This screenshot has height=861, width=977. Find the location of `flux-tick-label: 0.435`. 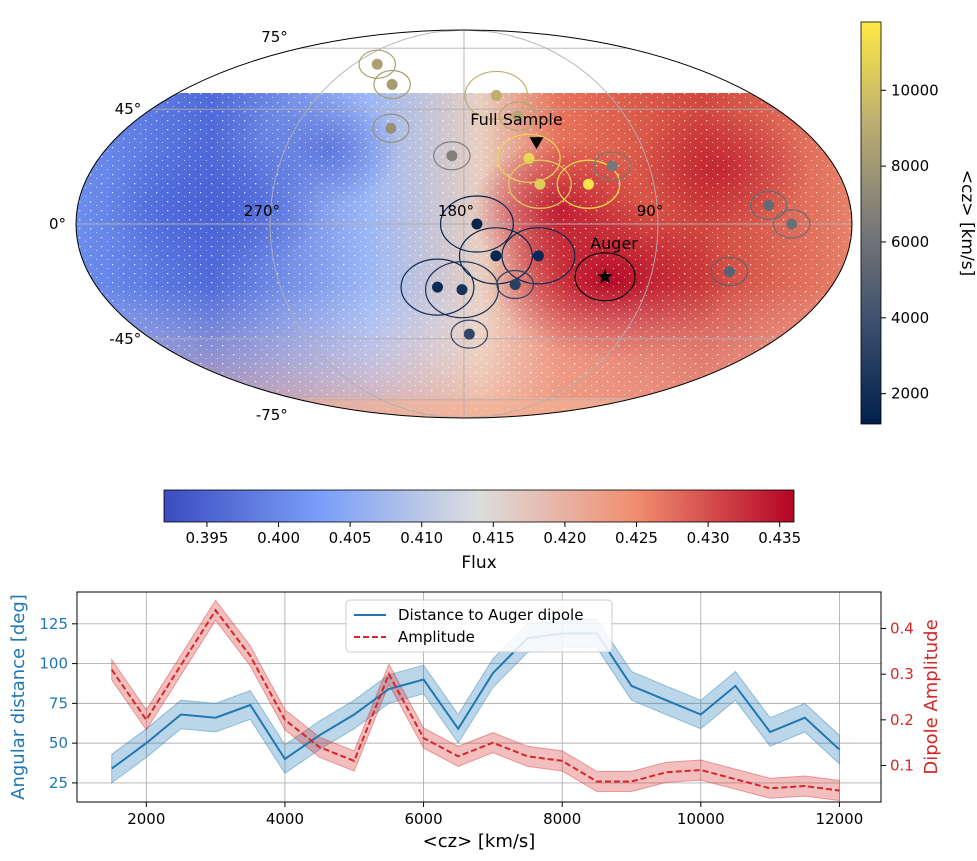

flux-tick-label: 0.435 is located at coordinates (779, 538).